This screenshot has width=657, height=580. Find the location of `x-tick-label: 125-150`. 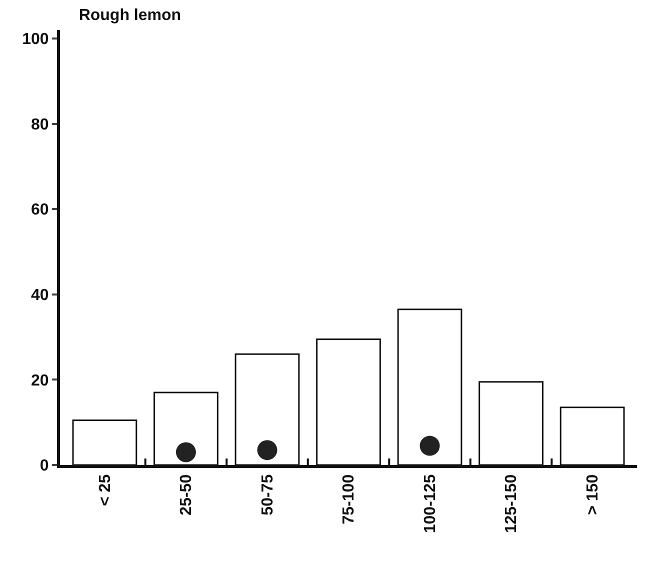

x-tick-label: 125-150 is located at coordinates (511, 504).